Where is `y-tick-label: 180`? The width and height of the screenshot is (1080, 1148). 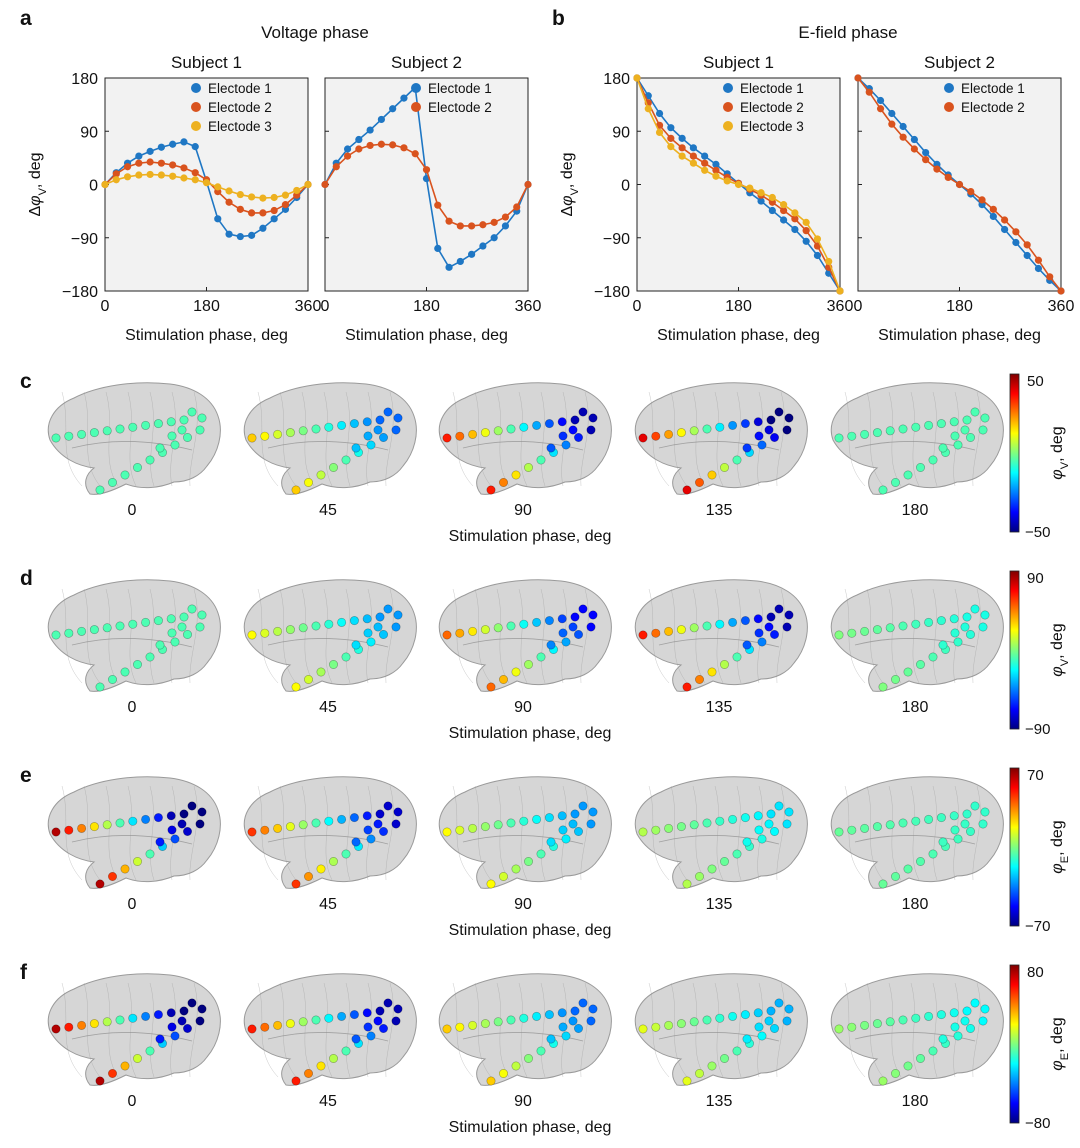
y-tick-label: 180 is located at coordinates (616, 79).